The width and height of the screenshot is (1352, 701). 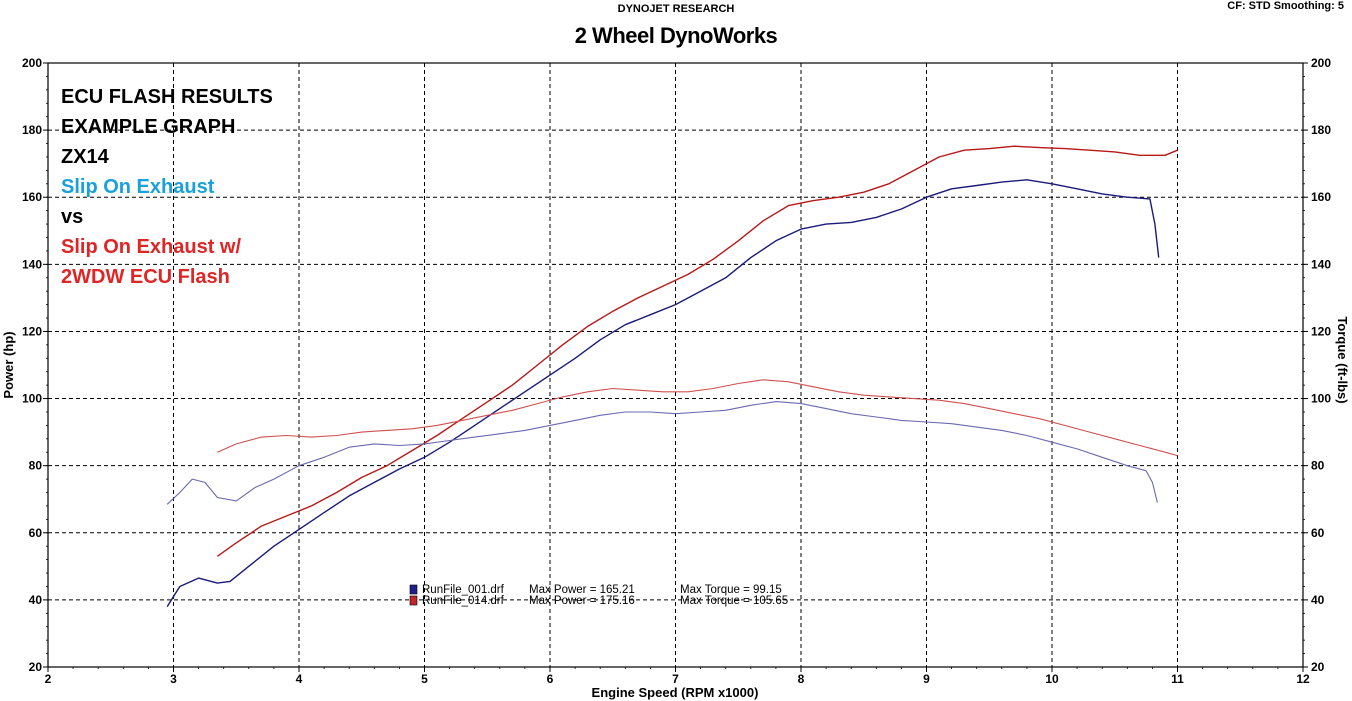 I want to click on y2-tick-label: 100, so click(x=1321, y=399).